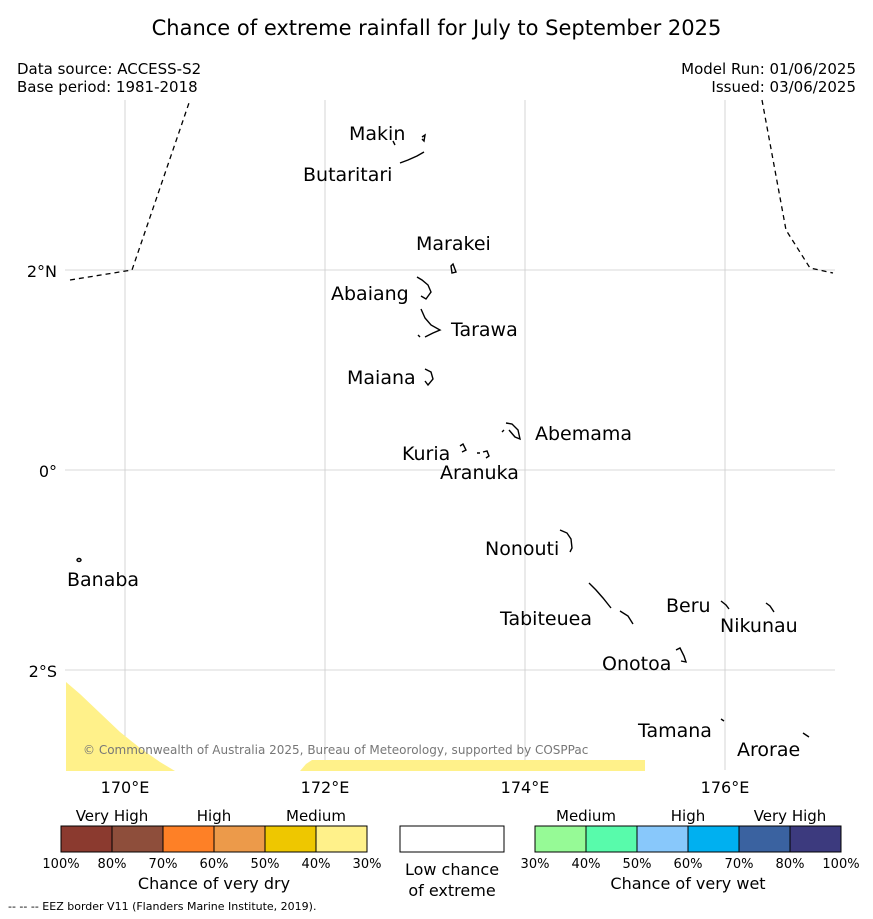 The width and height of the screenshot is (873, 919). What do you see at coordinates (770, 607) in the screenshot?
I see `island-shape-nikunau` at bounding box center [770, 607].